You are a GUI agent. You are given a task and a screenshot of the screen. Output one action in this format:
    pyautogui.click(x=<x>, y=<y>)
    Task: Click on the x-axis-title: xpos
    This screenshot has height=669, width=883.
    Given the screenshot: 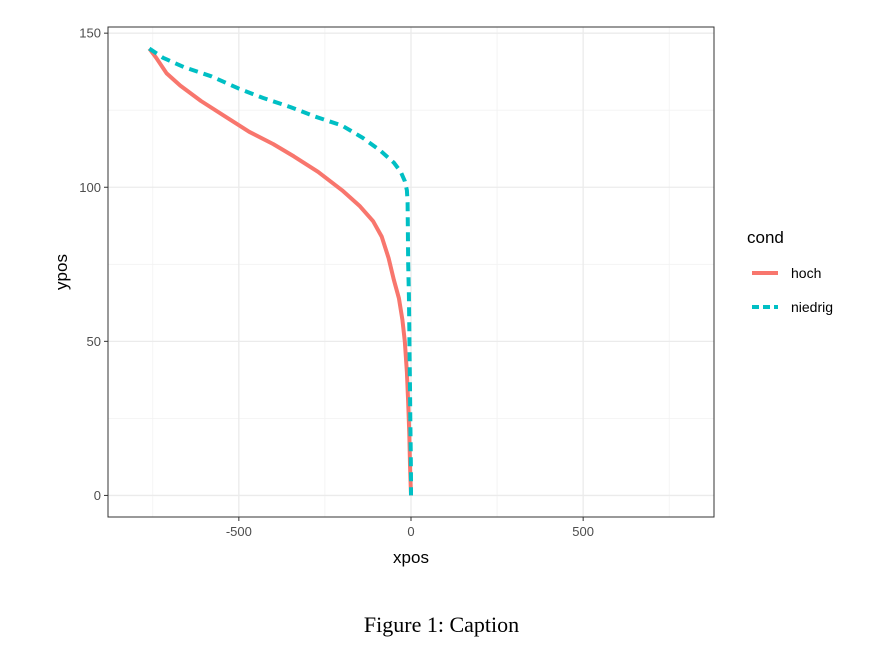 What is the action you would take?
    pyautogui.click(x=411, y=557)
    